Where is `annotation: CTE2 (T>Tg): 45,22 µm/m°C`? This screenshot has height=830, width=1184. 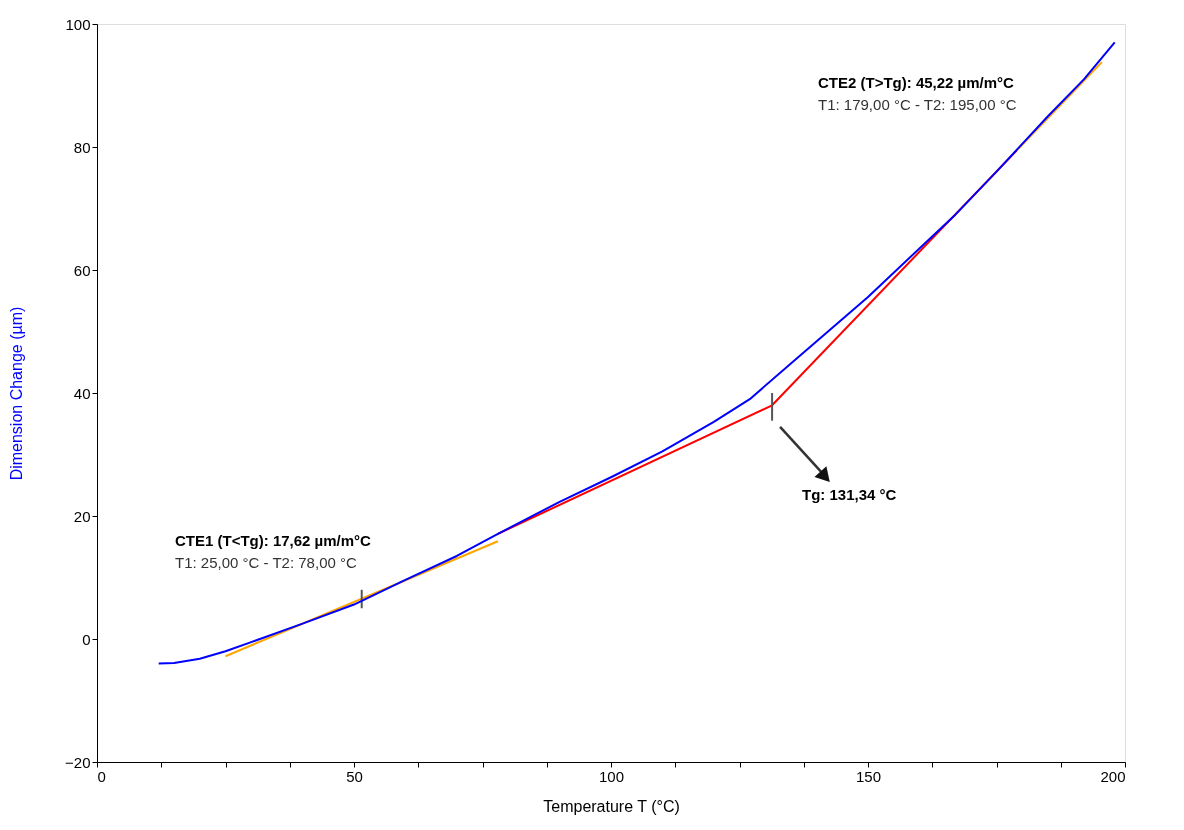 annotation: CTE2 (T>Tg): 45,22 µm/m°C is located at coordinates (916, 82).